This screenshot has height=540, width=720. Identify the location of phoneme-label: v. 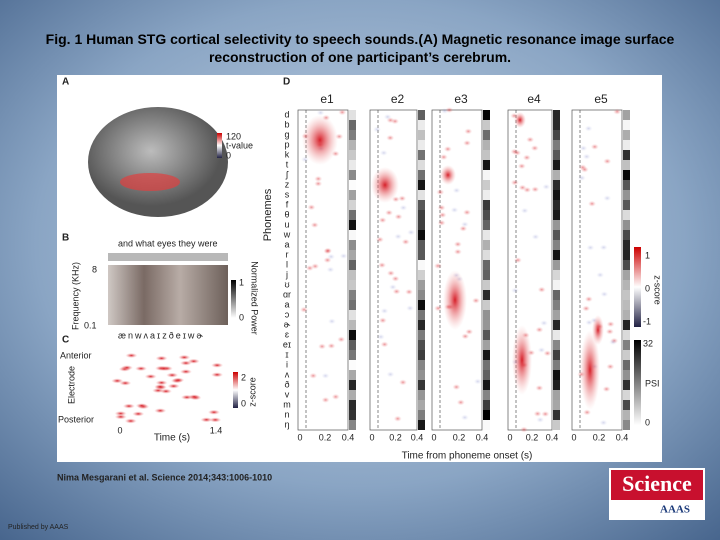
(287, 394).